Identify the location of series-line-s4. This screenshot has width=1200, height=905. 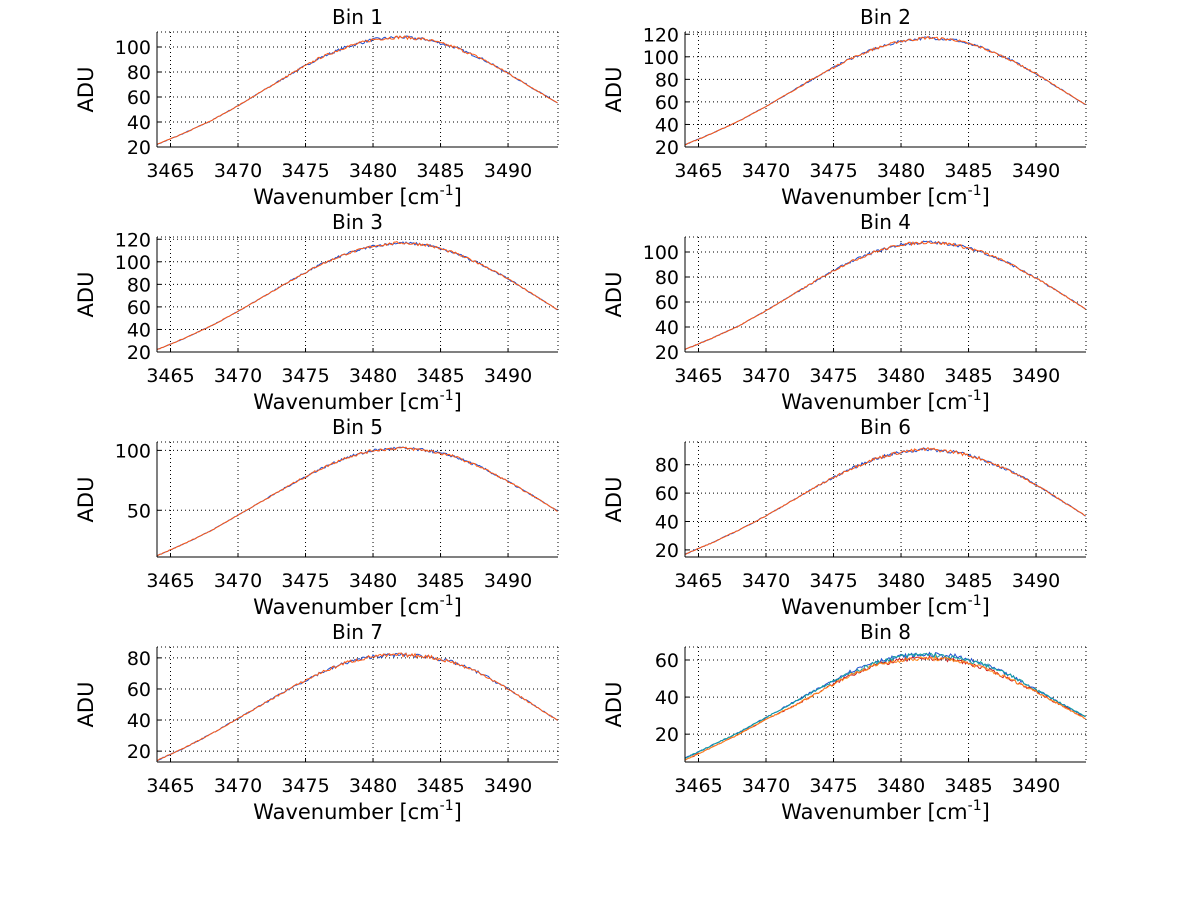
(885, 708).